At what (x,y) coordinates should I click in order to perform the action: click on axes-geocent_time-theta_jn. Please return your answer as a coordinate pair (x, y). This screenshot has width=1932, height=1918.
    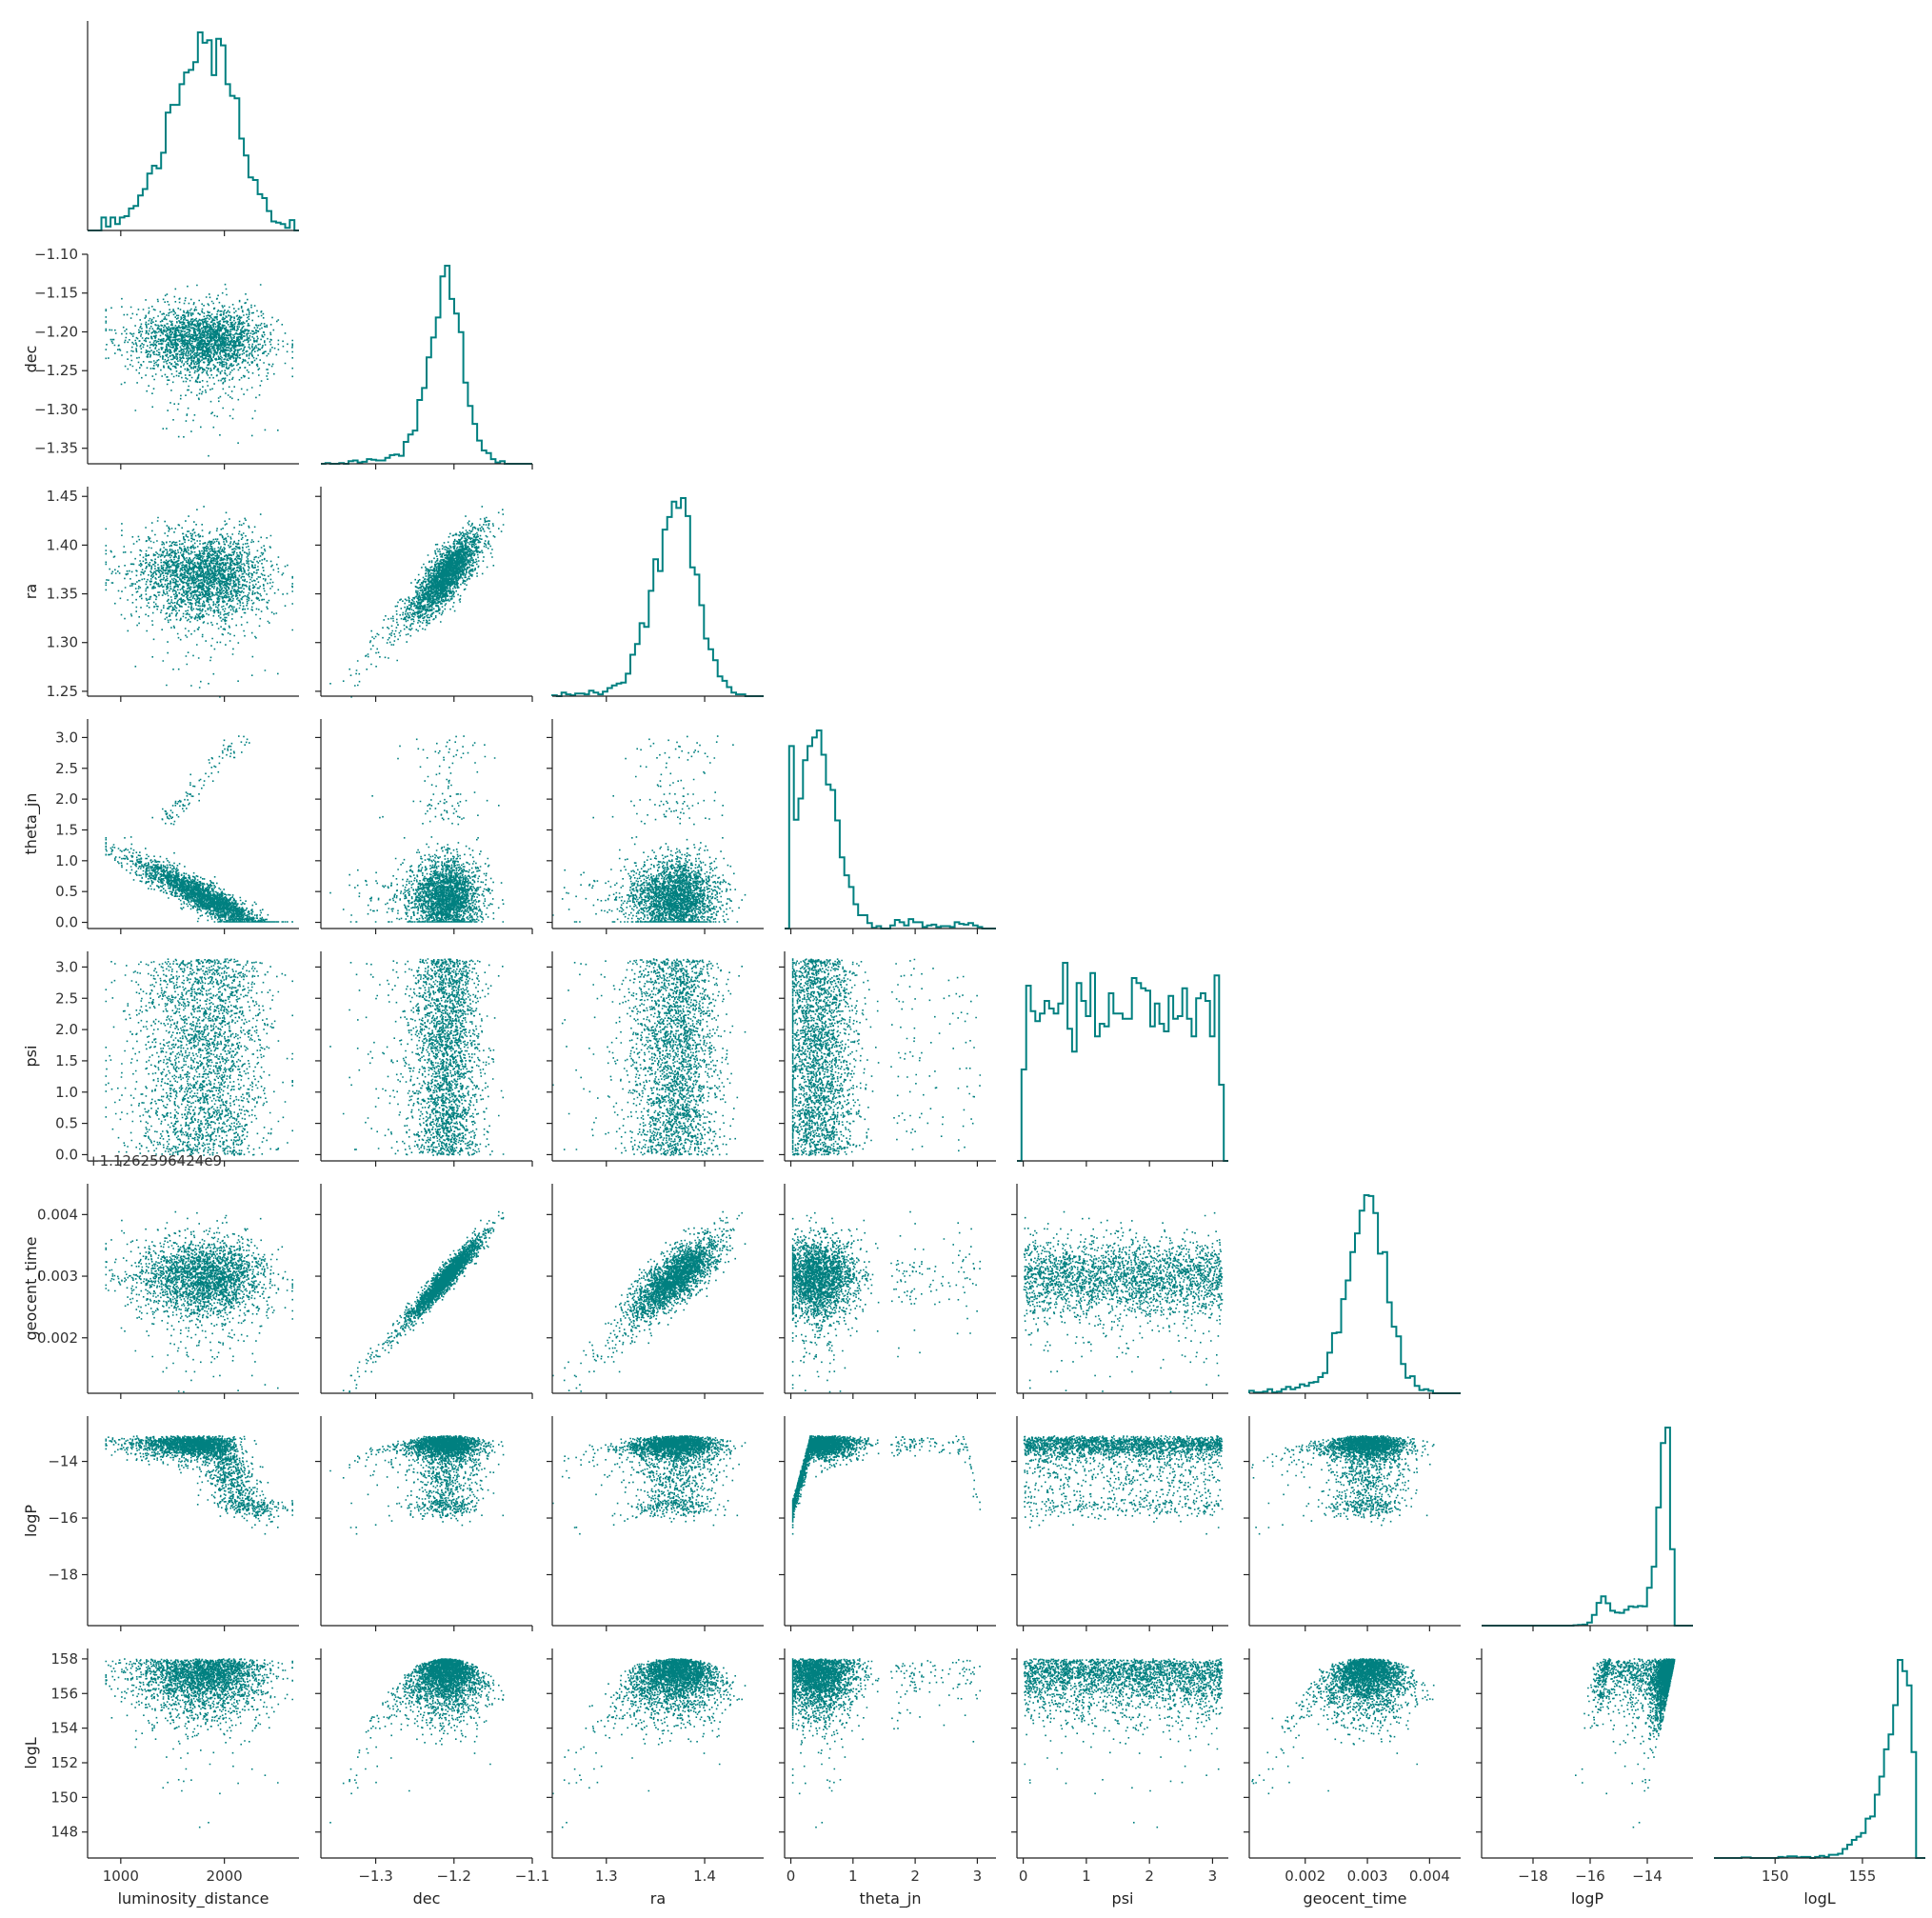
    Looking at the image, I should click on (887, 1291).